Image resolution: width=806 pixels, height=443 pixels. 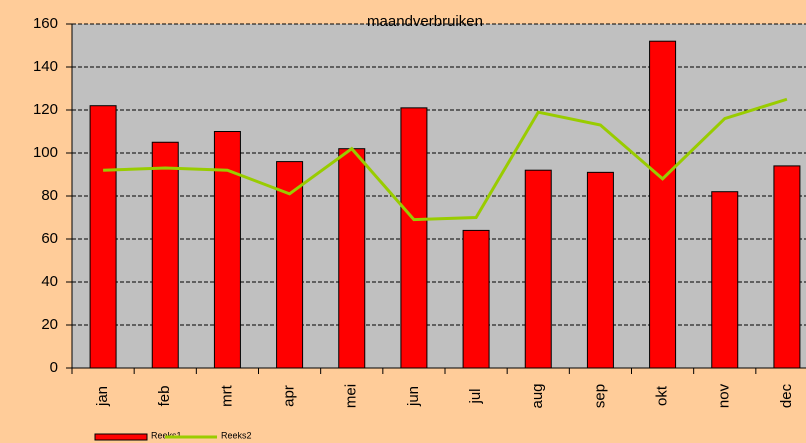 I want to click on x-tick-label: apr, so click(x=289, y=396).